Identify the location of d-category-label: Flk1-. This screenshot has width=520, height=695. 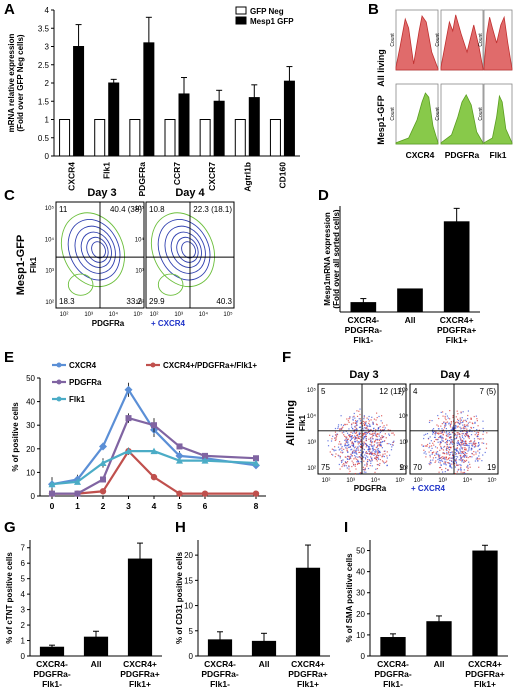
(363, 340).